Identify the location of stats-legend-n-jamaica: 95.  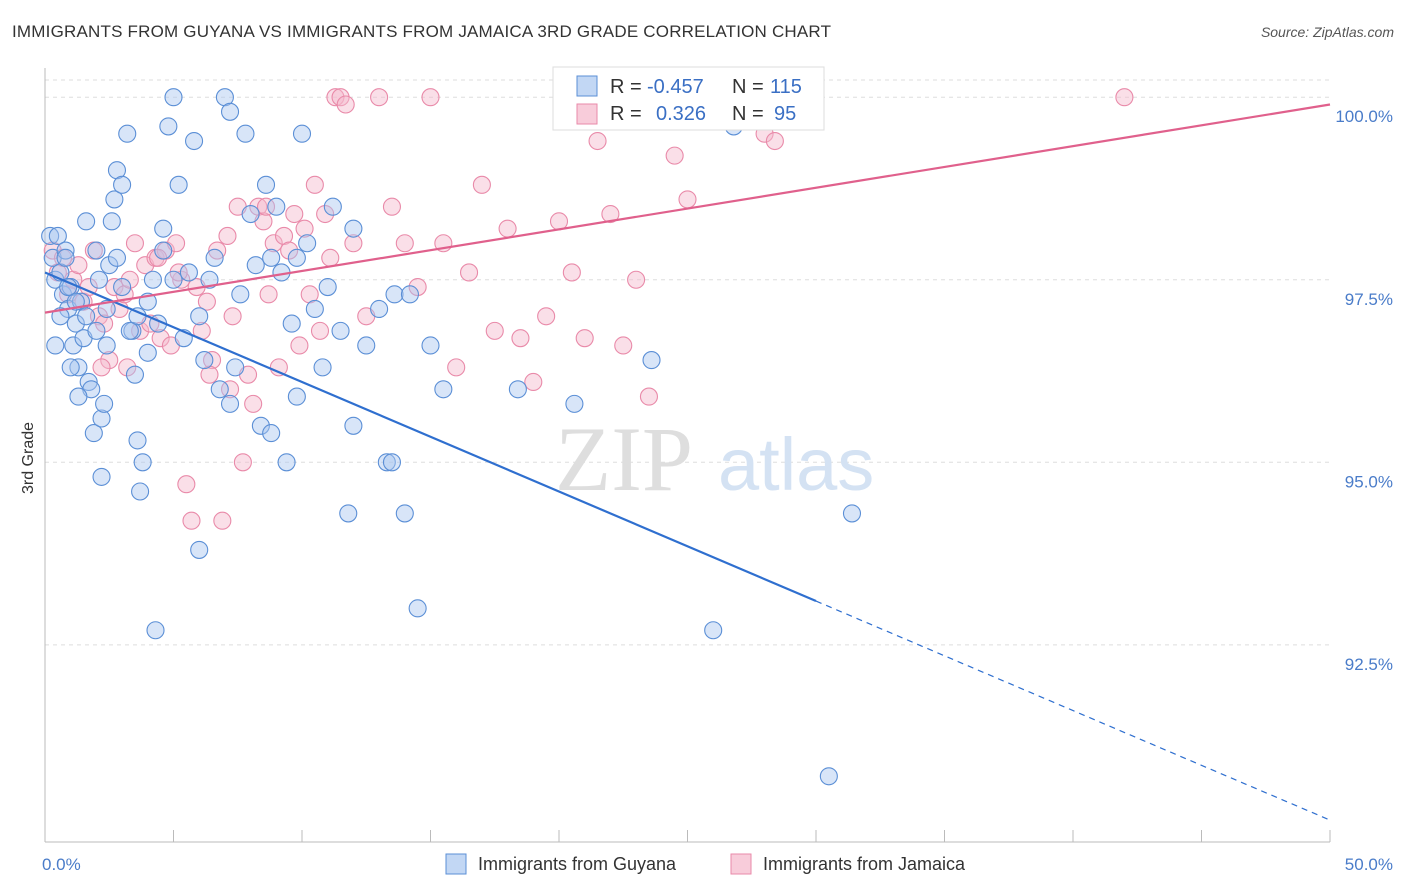
(785, 114).